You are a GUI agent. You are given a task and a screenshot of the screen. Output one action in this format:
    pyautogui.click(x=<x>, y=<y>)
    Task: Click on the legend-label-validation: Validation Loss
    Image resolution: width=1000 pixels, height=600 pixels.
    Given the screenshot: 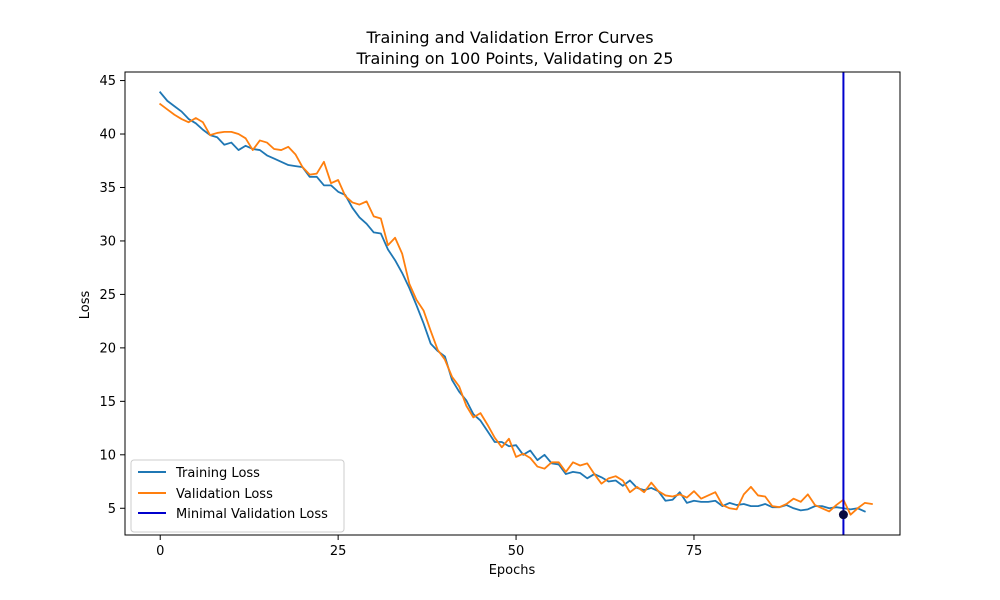 What is the action you would take?
    pyautogui.click(x=224, y=494)
    